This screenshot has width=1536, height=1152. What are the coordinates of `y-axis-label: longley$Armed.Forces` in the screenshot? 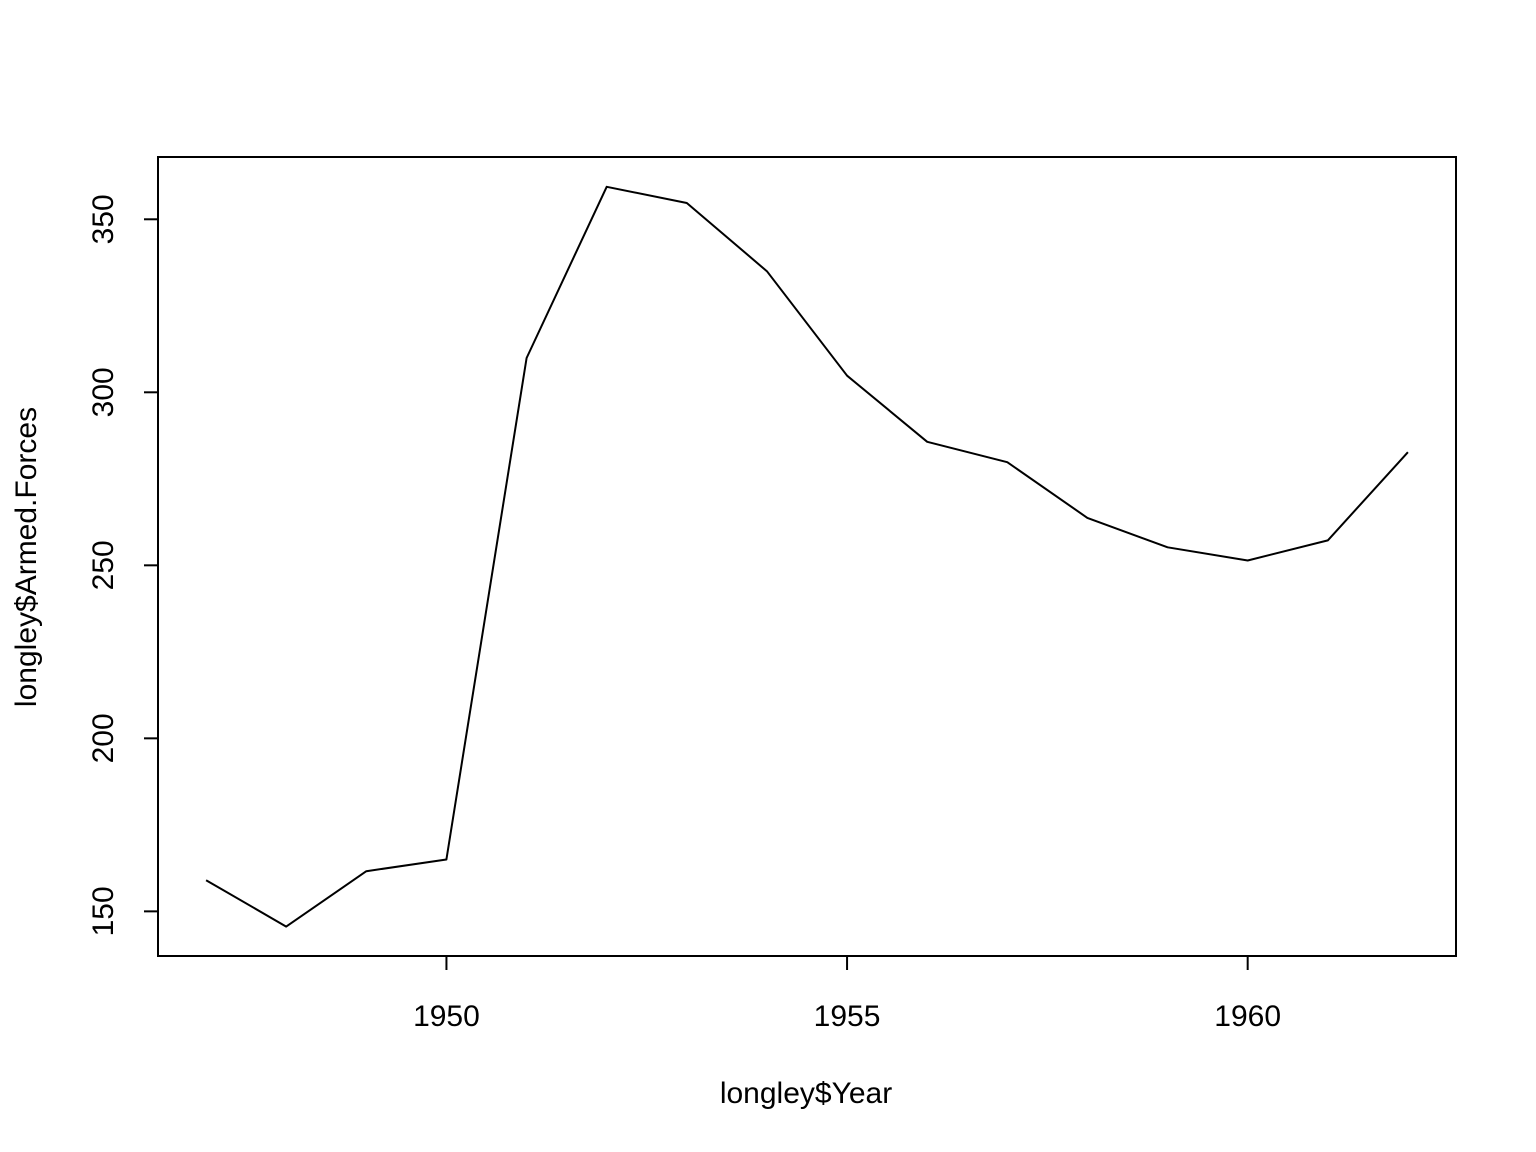 It's located at (26, 557).